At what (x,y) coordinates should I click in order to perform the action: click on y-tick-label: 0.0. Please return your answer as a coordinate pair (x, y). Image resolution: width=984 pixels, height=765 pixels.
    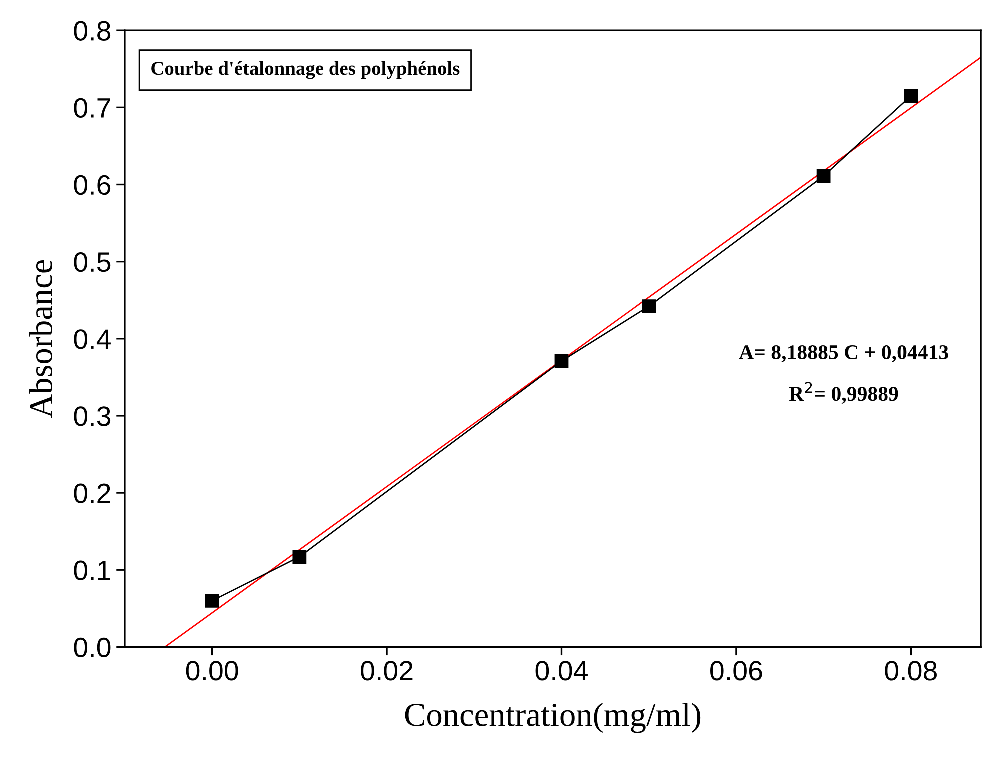
    Looking at the image, I should click on (92, 648).